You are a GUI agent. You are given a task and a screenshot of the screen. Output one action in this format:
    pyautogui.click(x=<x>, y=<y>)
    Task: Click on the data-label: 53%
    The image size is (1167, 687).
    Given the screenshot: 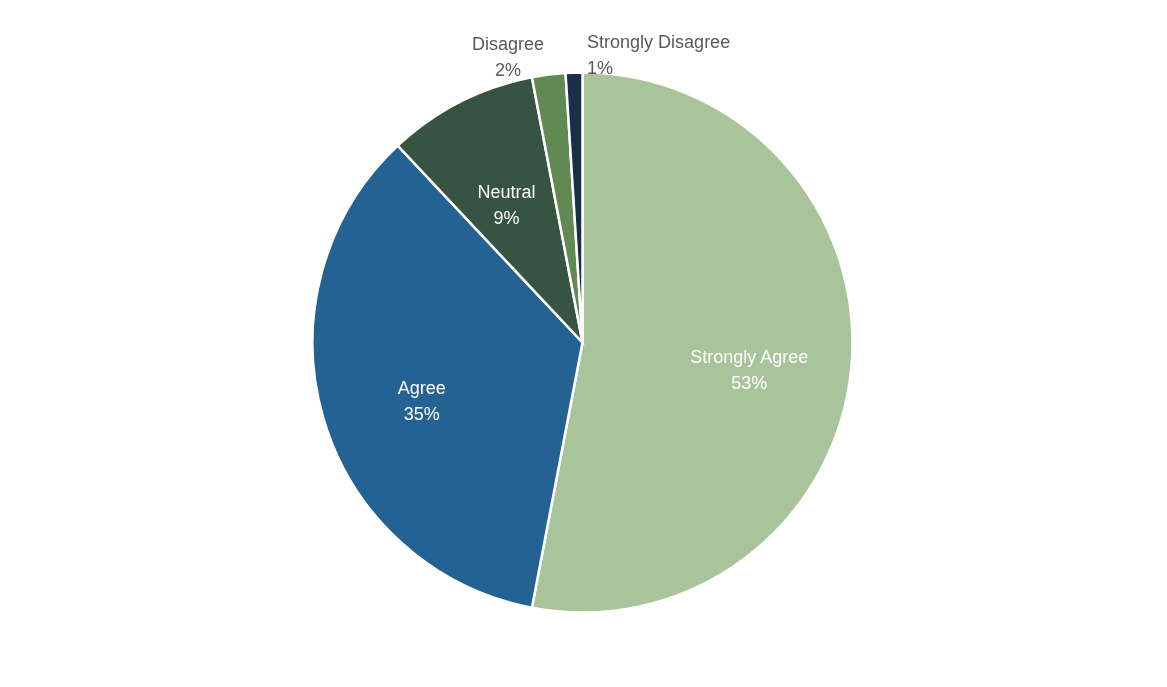 What is the action you would take?
    pyautogui.click(x=749, y=383)
    